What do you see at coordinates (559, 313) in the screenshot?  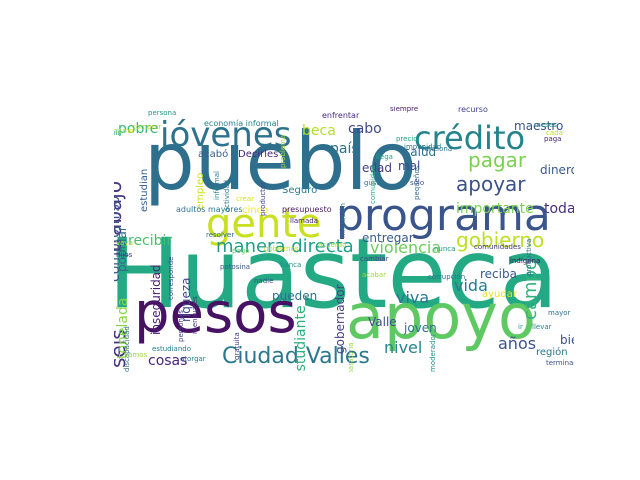 I see `cloud-word: mayor` at bounding box center [559, 313].